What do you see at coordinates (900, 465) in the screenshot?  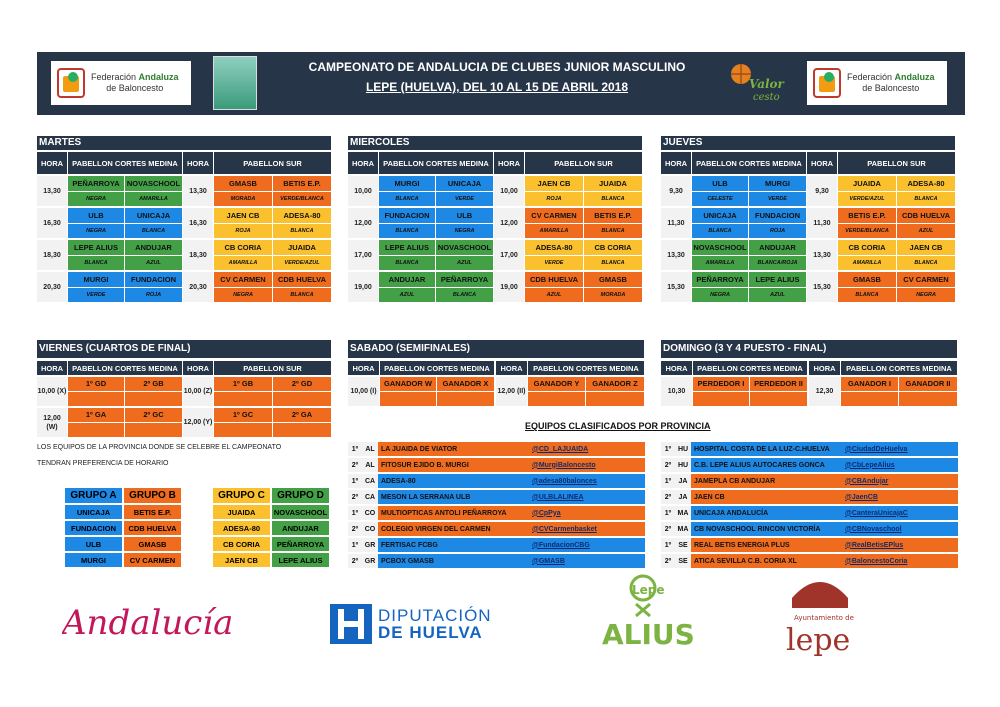 I see `twitter-link: @CbLepeAlius` at bounding box center [900, 465].